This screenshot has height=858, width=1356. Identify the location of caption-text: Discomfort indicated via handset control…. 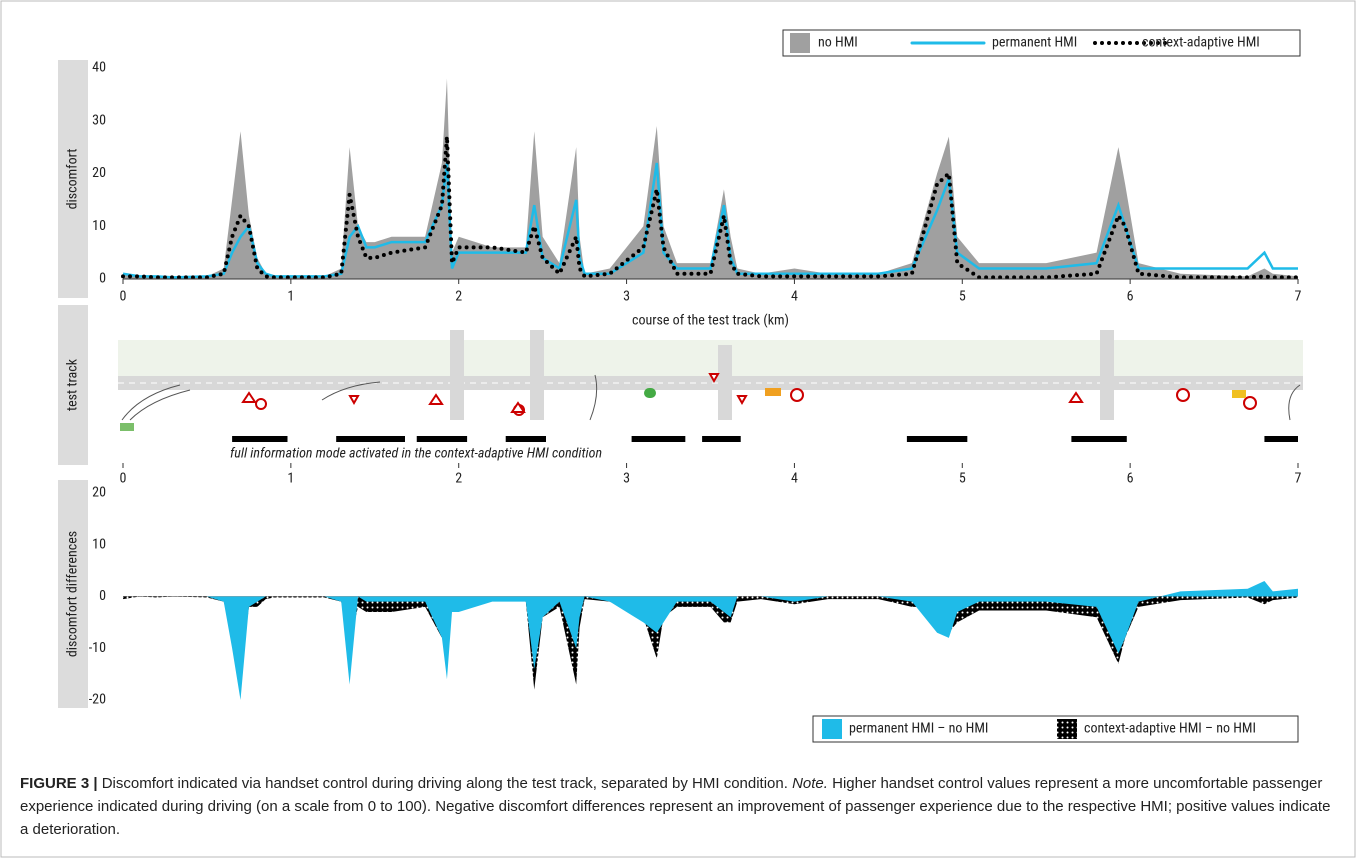
(445, 783).